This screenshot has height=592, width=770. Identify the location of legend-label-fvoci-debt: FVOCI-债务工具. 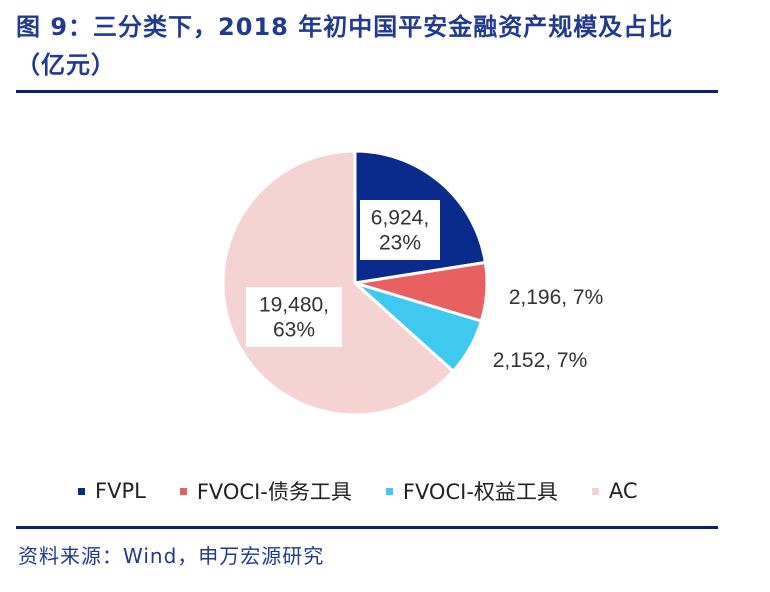
(274, 492).